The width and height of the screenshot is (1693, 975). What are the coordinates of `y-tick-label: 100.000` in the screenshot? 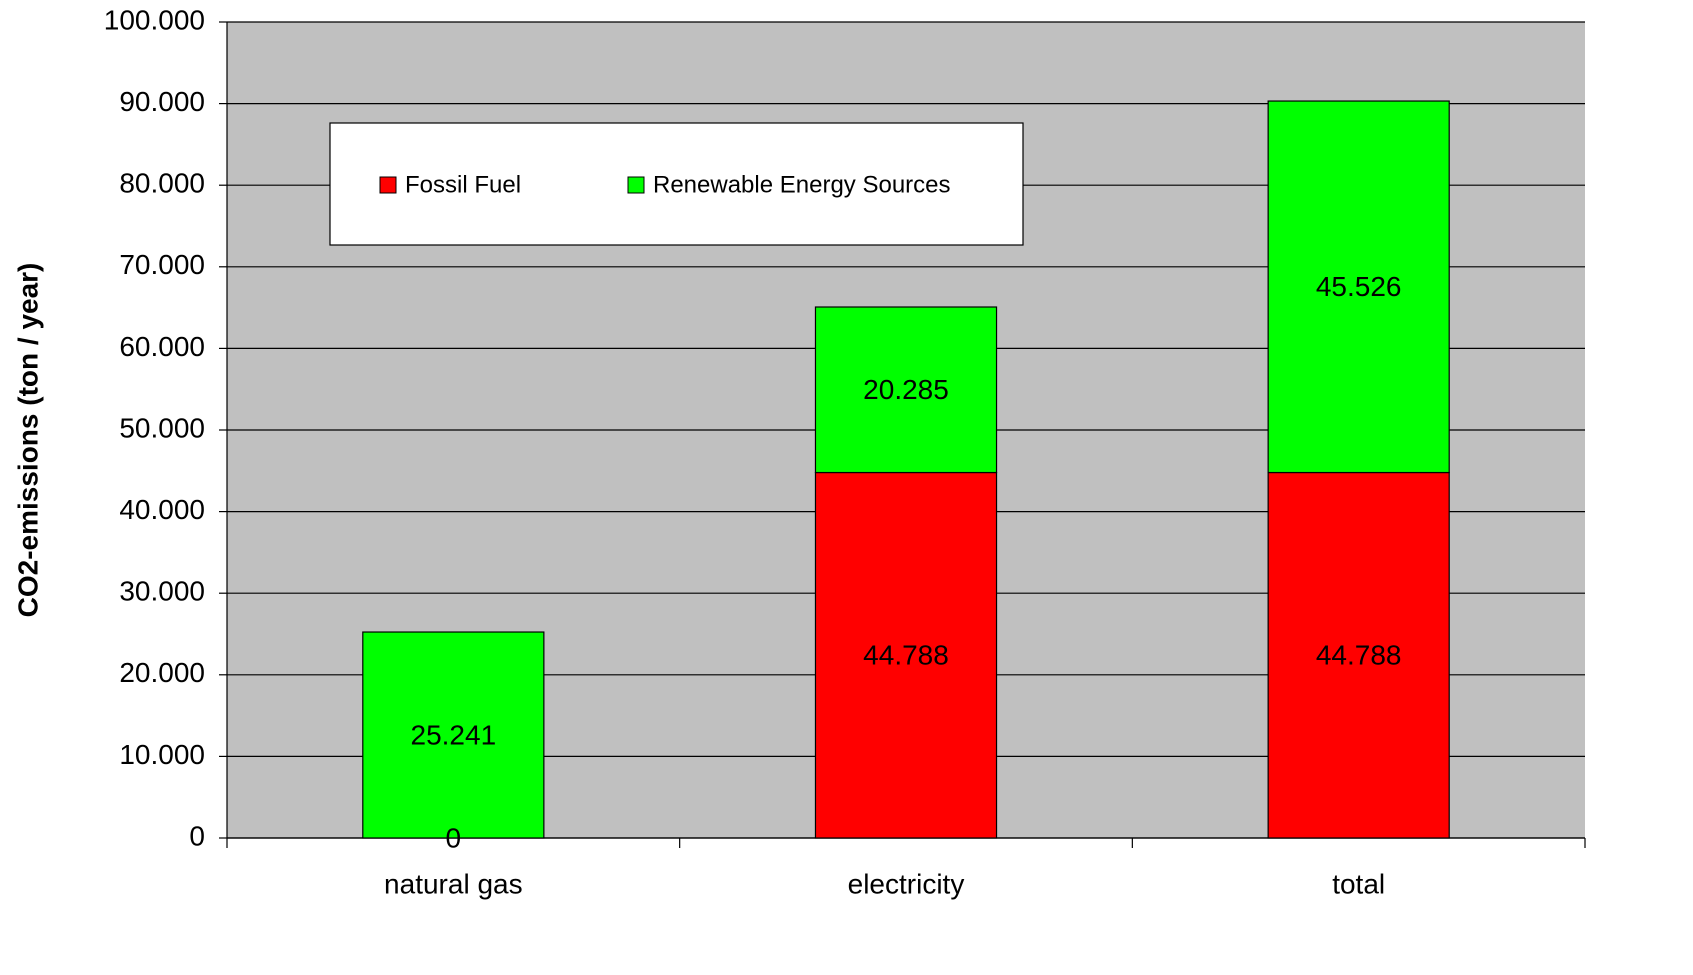 It's located at (154, 19).